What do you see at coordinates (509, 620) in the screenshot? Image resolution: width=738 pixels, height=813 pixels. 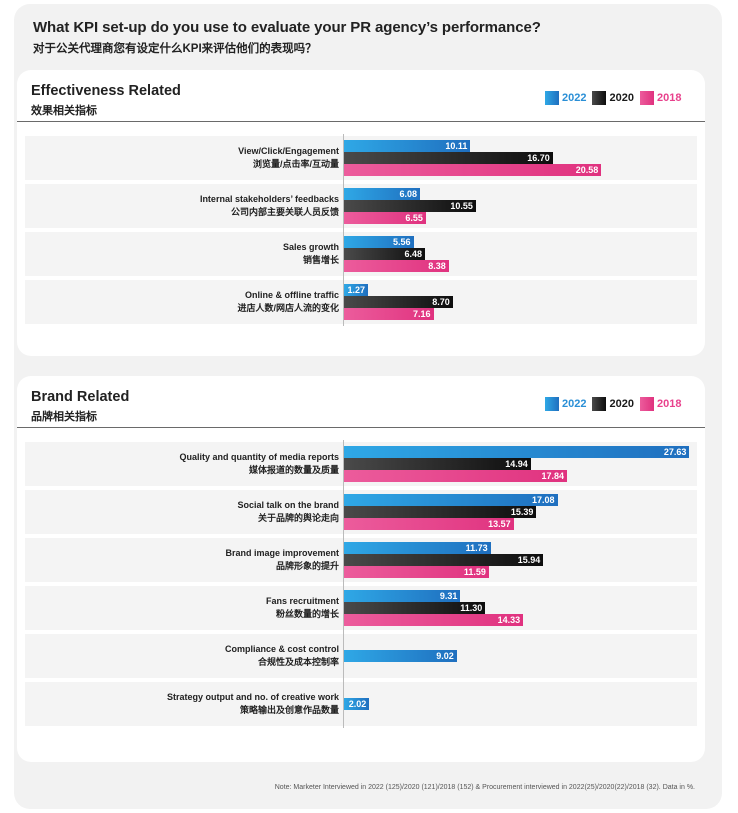 I see `bar-value-label: 14.33` at bounding box center [509, 620].